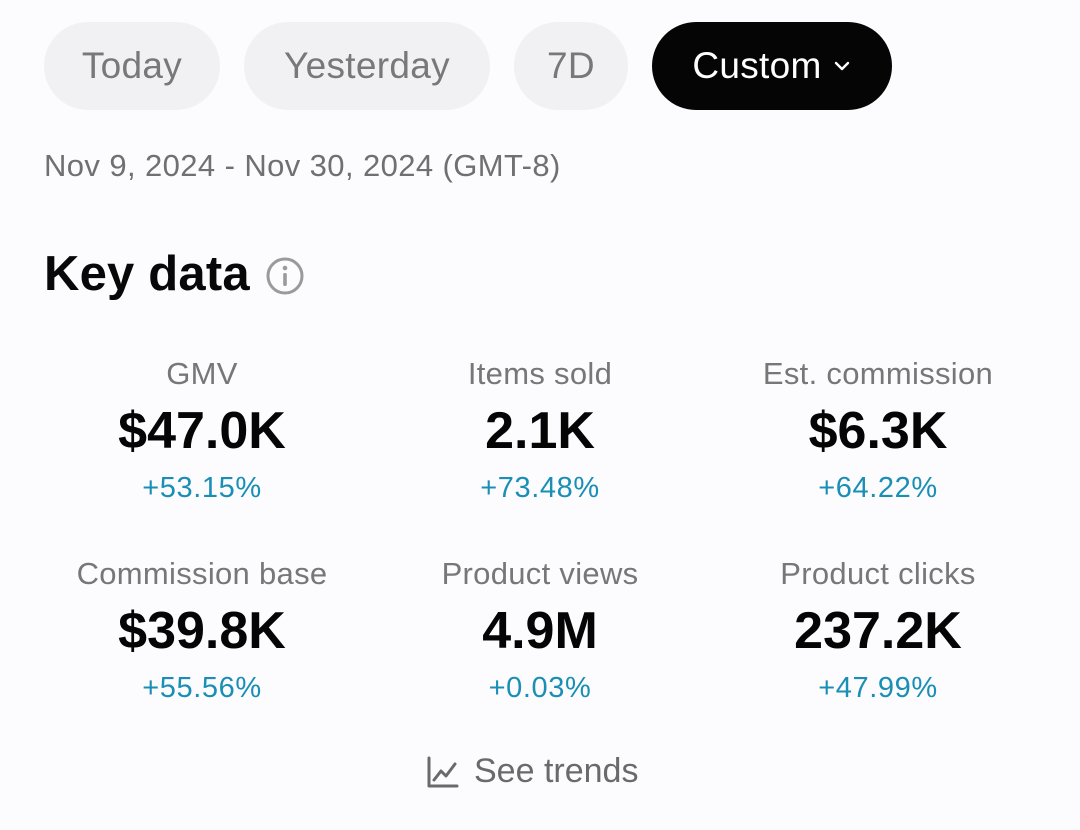 This screenshot has width=1080, height=830. I want to click on metric-label: Product clicks, so click(878, 573).